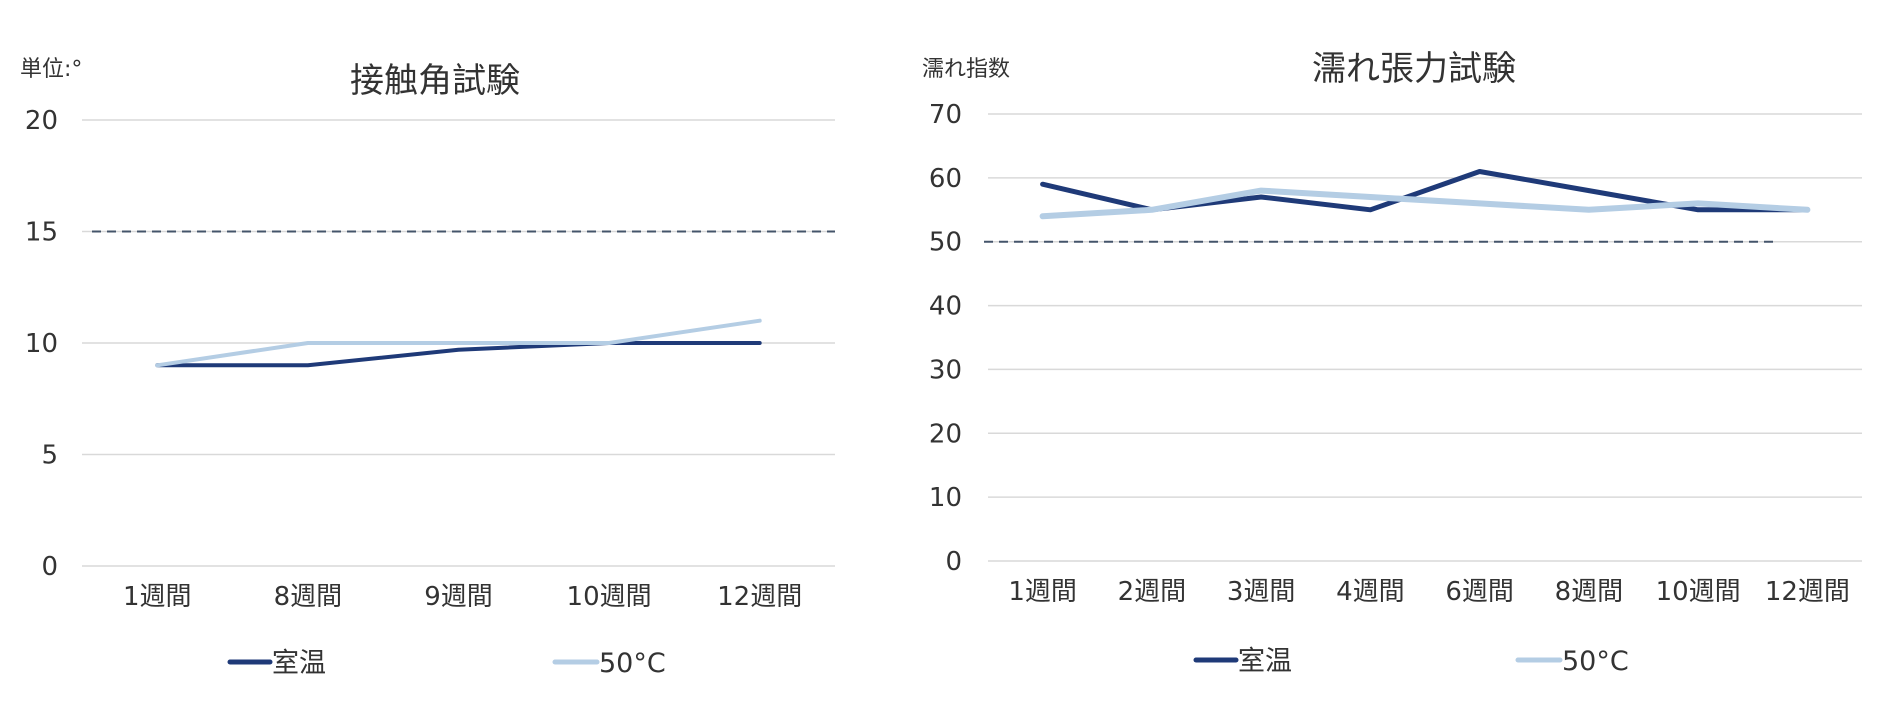 Image resolution: width=1887 pixels, height=716 pixels. Describe the element at coordinates (1152, 592) in the screenshot. I see `wetting-tension-x-tick-label: 2週間` at that location.